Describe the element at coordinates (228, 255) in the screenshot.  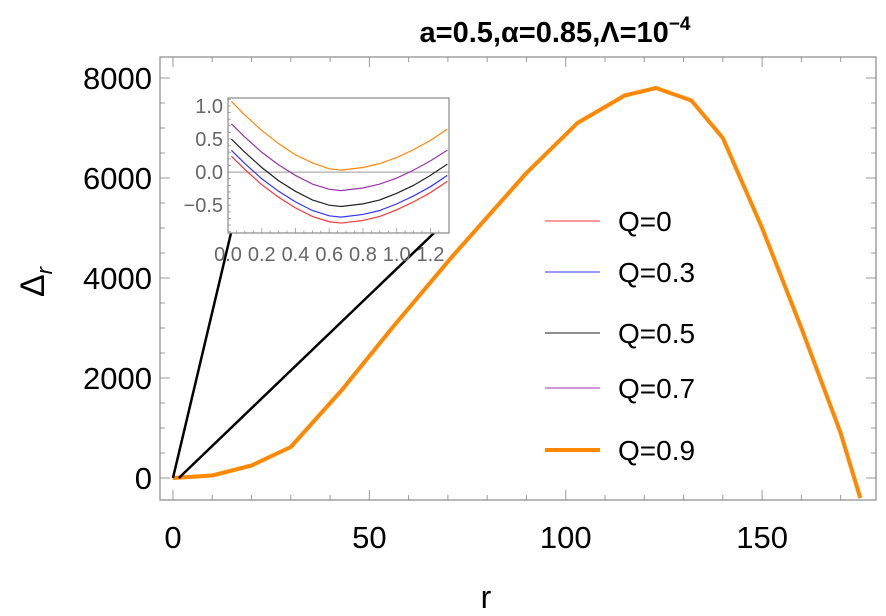
I see `inset-x-tick-label: 0.0` at that location.